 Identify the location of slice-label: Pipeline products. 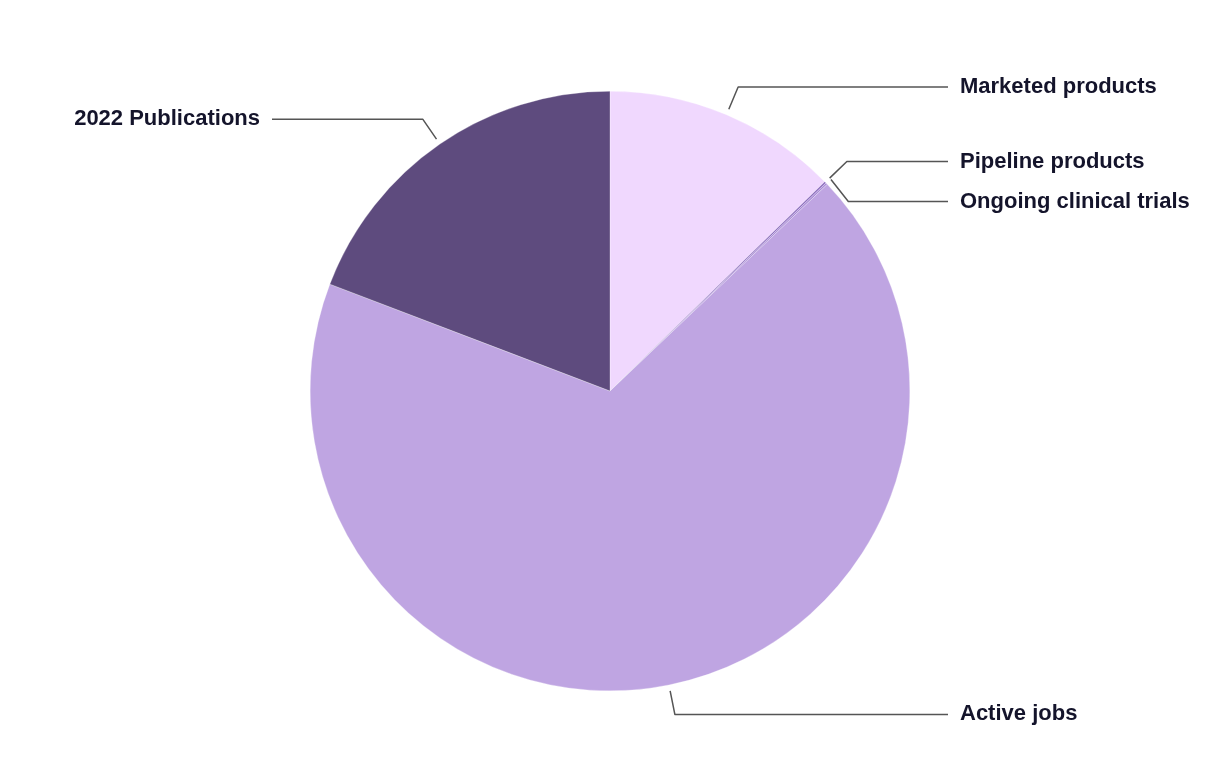
(1052, 160).